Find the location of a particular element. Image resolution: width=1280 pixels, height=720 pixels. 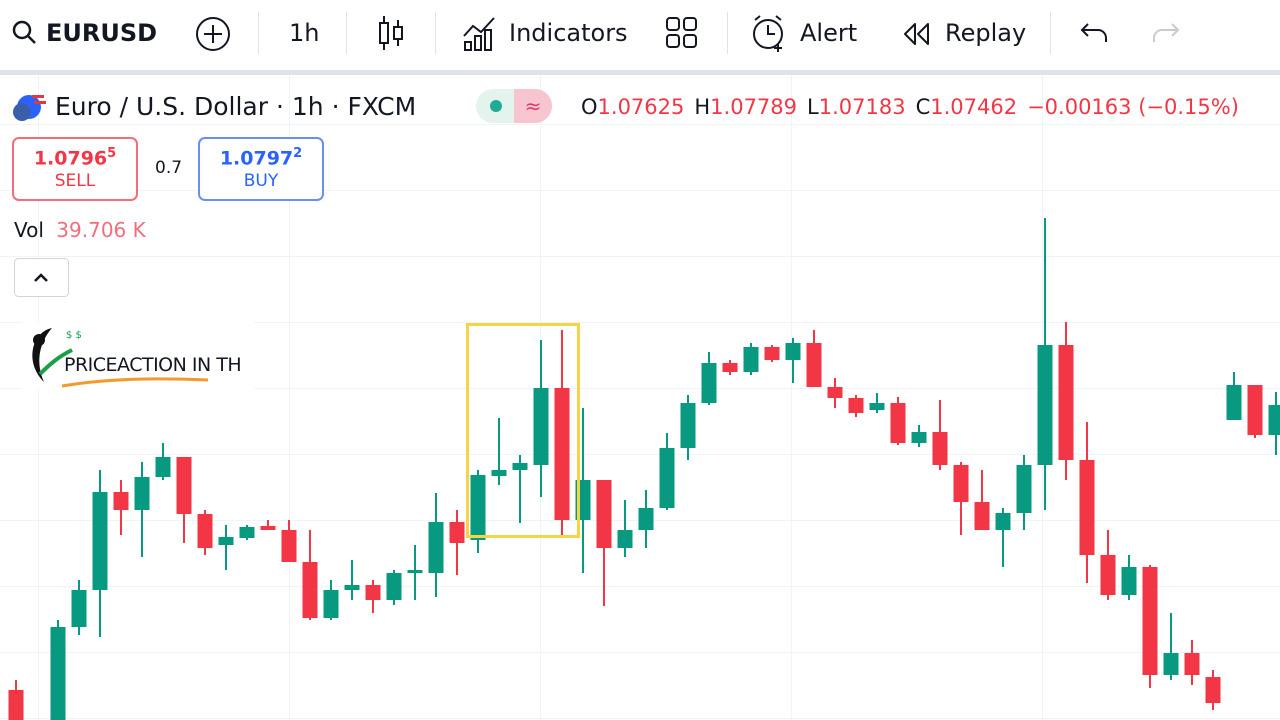

close-value: 1.07462 is located at coordinates (974, 107).